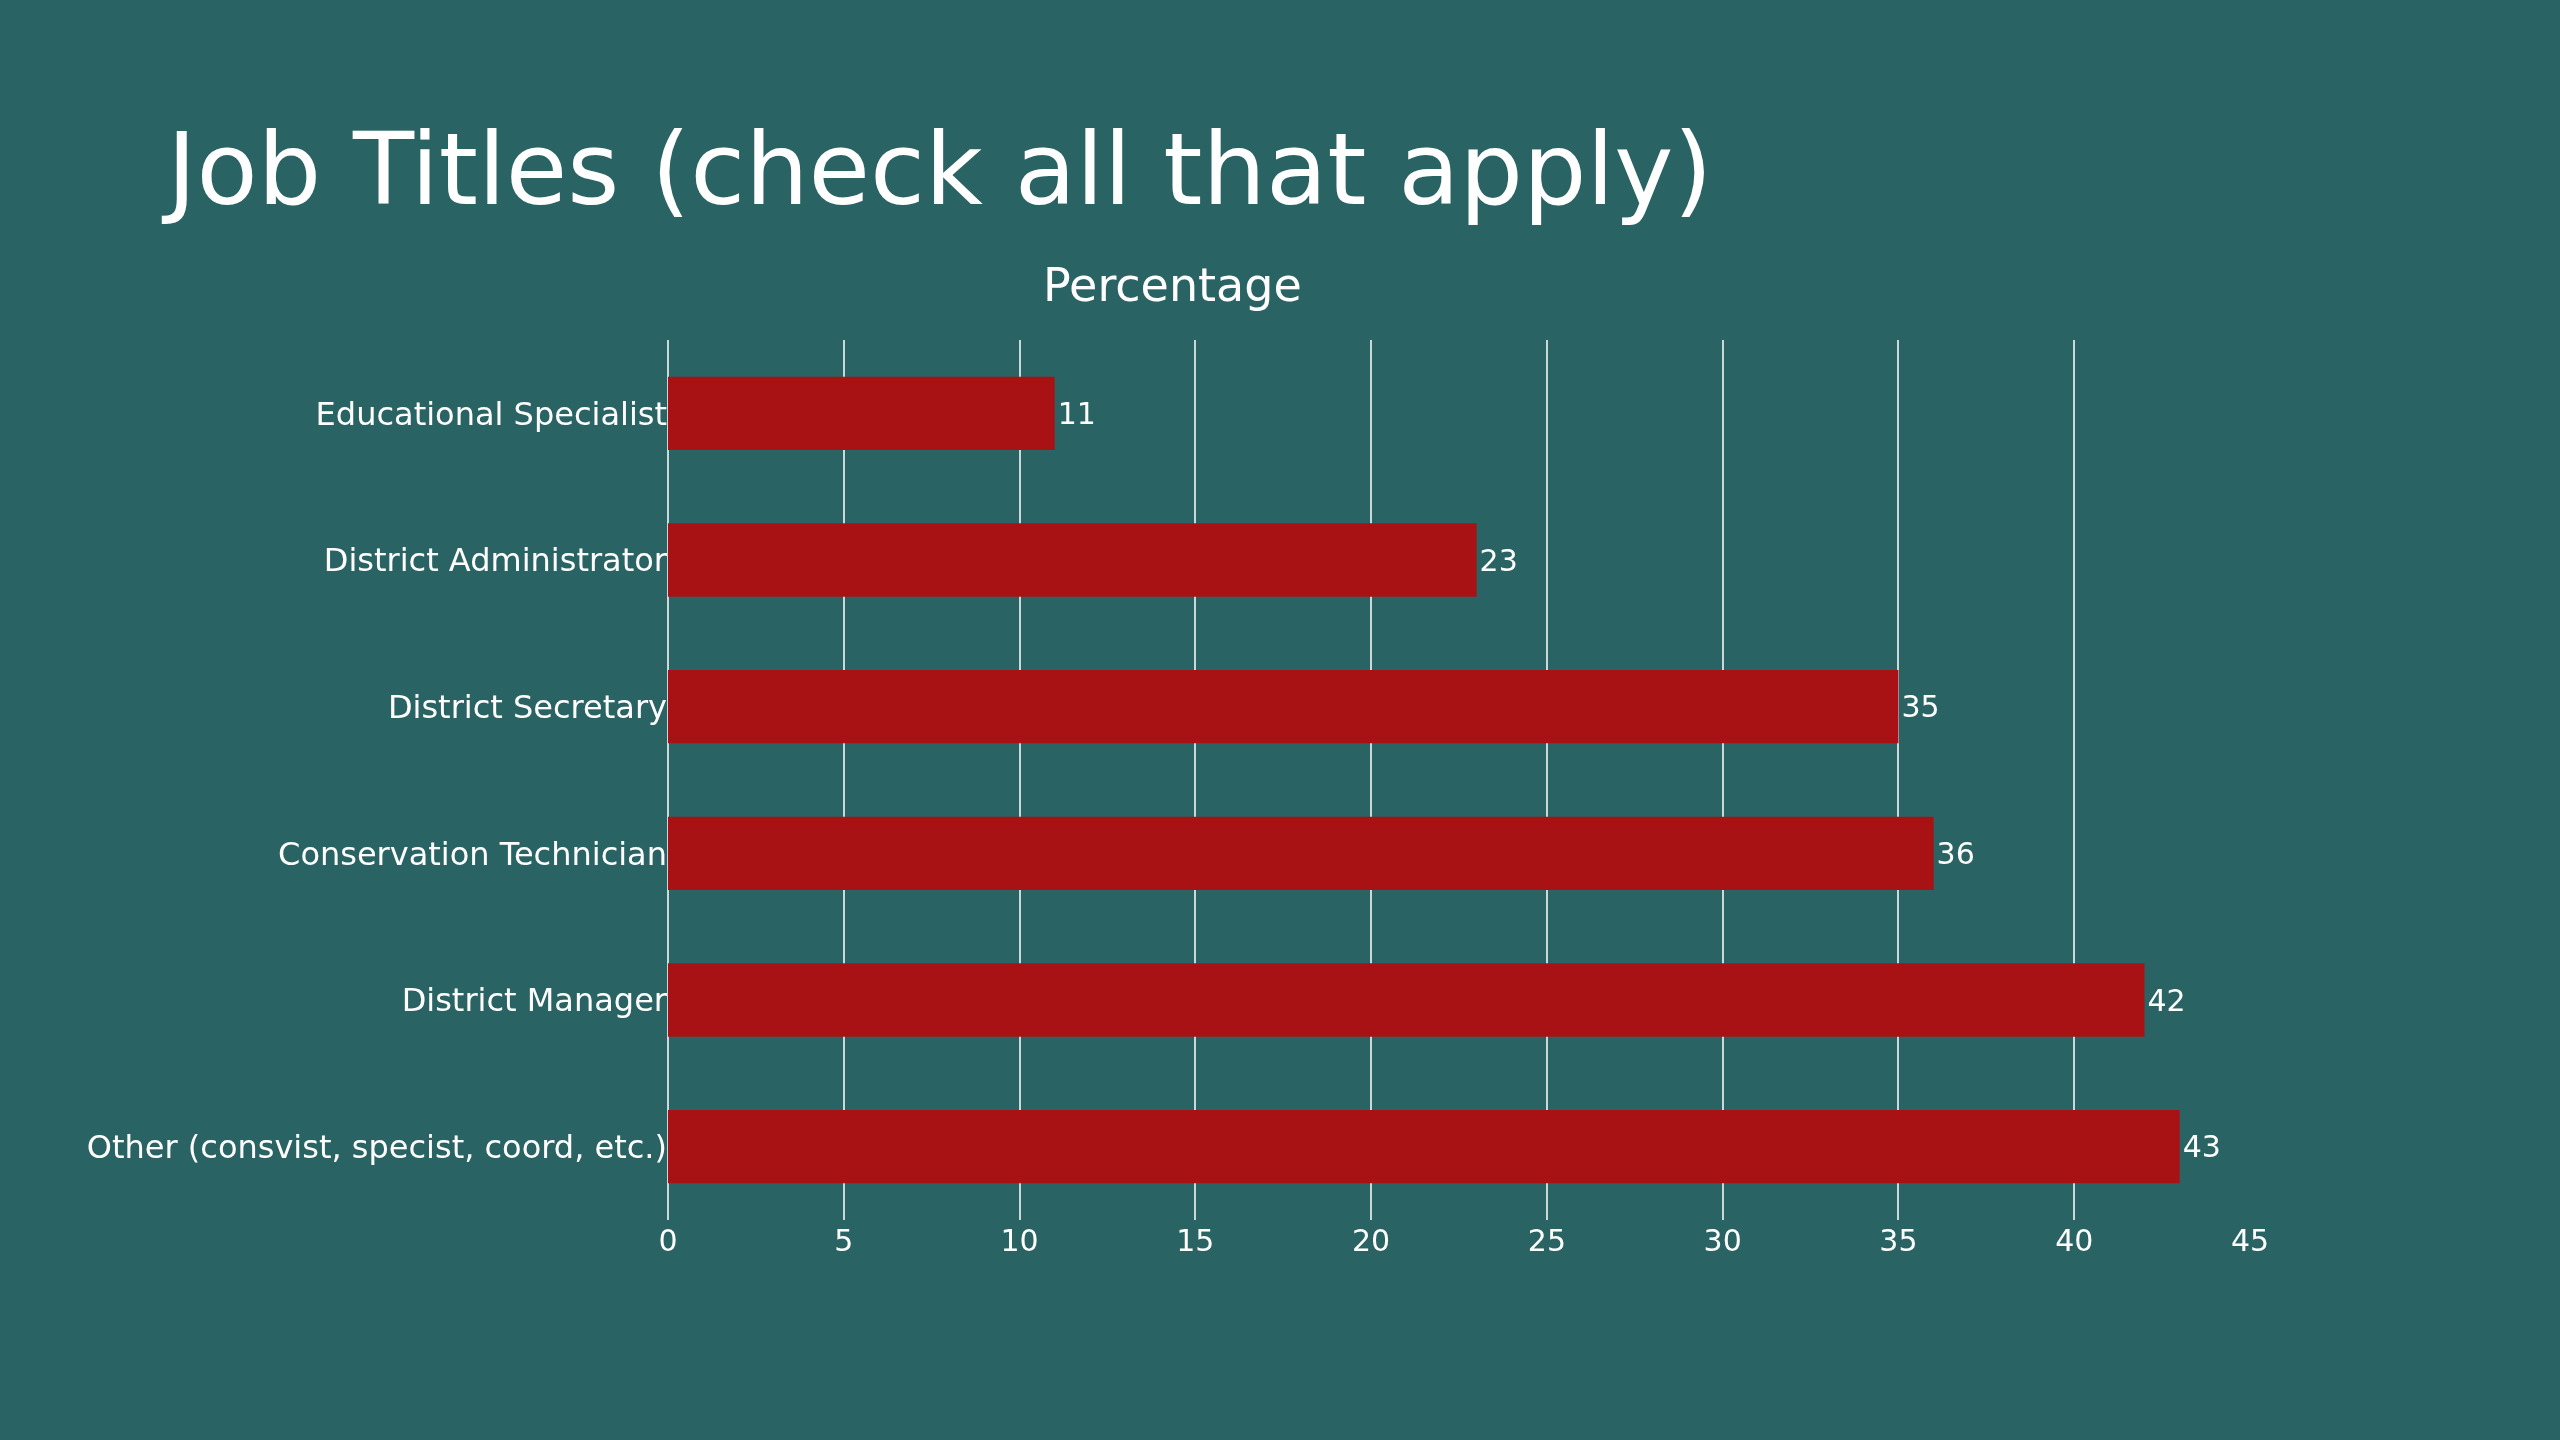  I want to click on chart-title: Job Titles (check all that apply), so click(937, 169).